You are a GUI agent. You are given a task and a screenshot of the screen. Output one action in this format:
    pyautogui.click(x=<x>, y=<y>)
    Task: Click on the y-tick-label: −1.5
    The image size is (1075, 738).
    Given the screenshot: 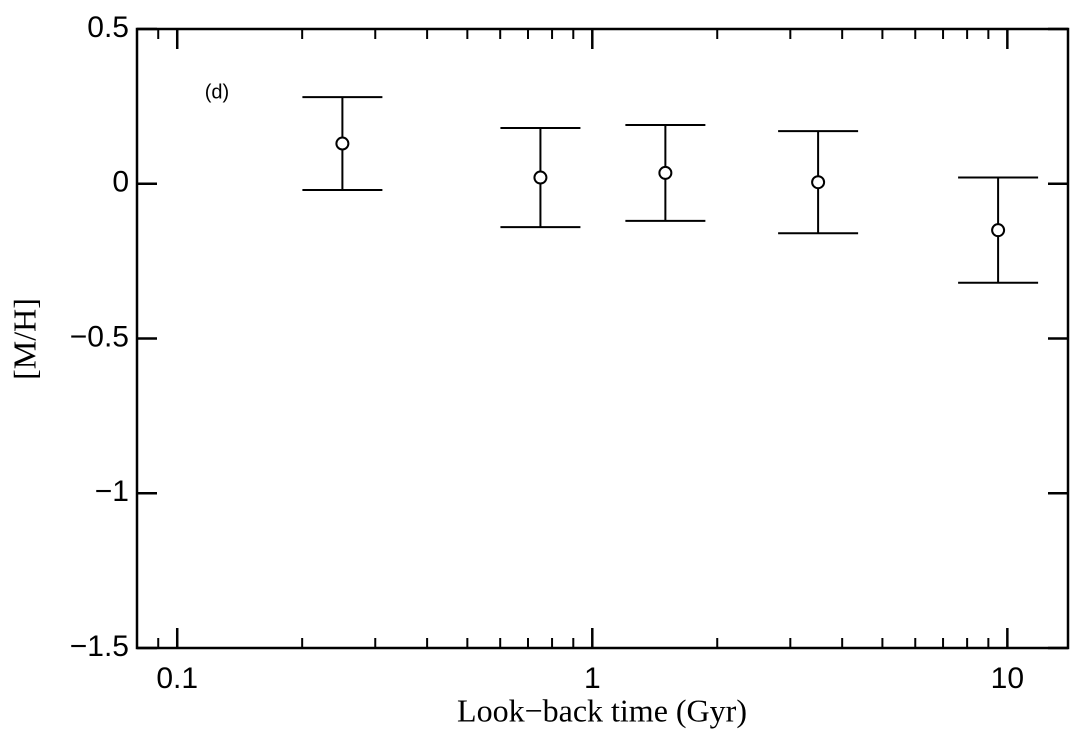 What is the action you would take?
    pyautogui.click(x=99, y=646)
    